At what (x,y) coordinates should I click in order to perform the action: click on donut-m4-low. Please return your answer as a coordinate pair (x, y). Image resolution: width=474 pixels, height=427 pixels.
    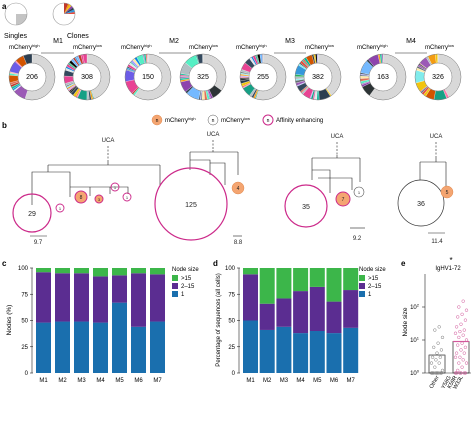
    Looking at the image, I should click on (438, 77).